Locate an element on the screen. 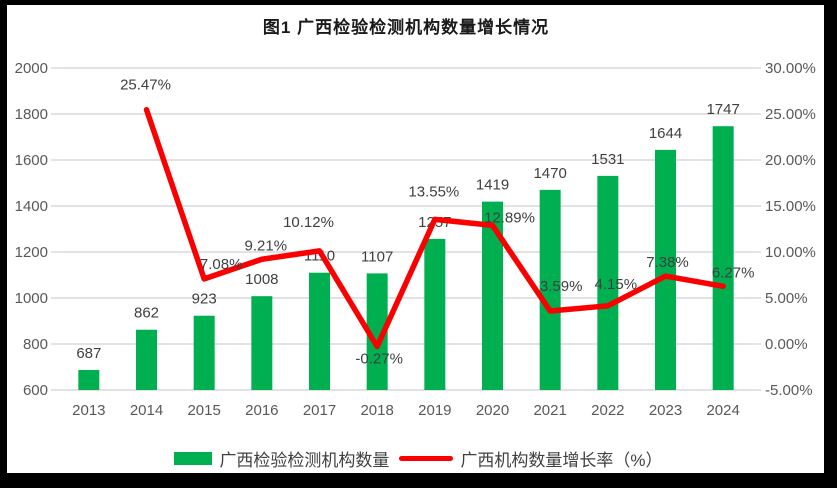  bar-2019 is located at coordinates (435, 314).